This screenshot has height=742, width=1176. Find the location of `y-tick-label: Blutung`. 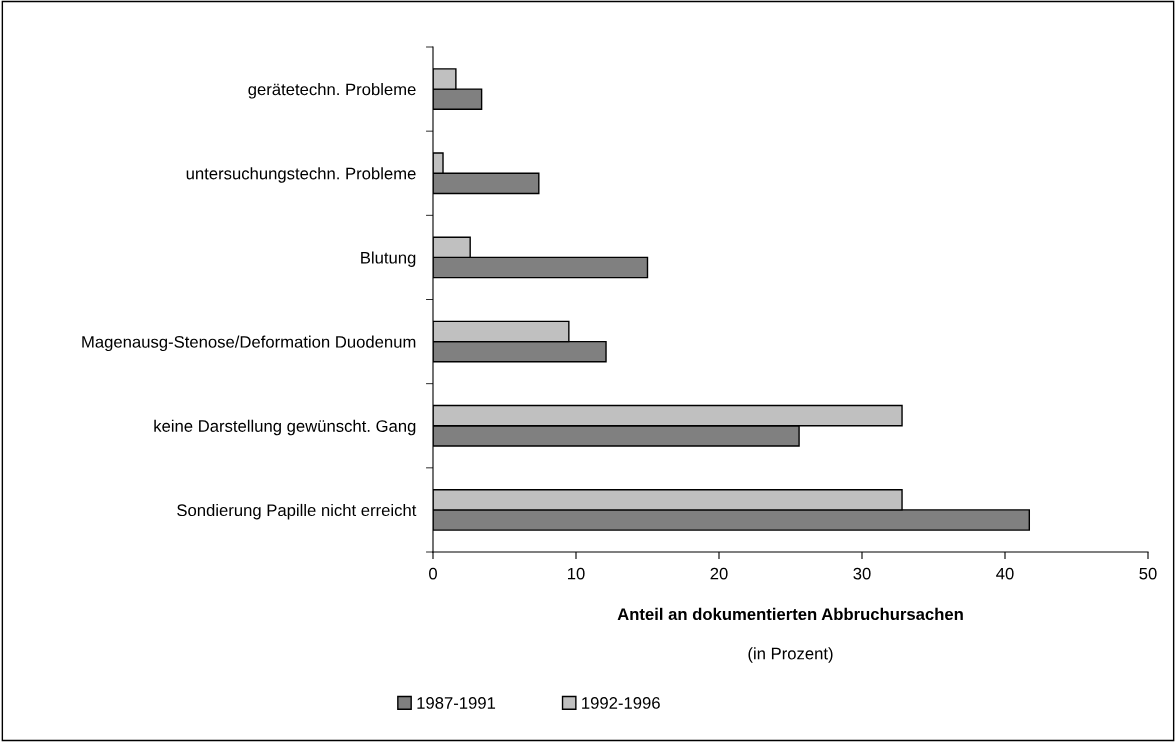

y-tick-label: Blutung is located at coordinates (388, 259).